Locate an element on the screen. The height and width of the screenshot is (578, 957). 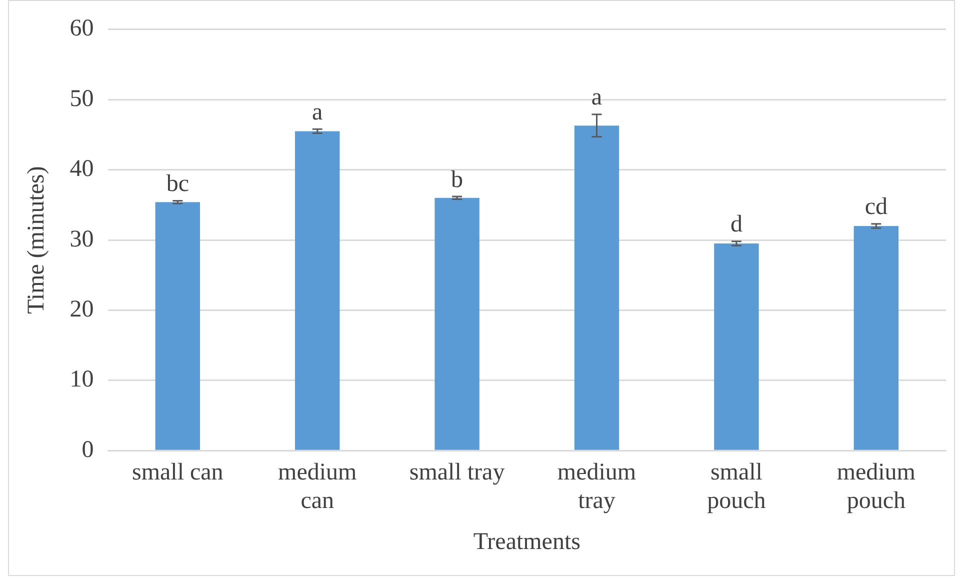
y-tick-label: 60 is located at coordinates (82, 29).